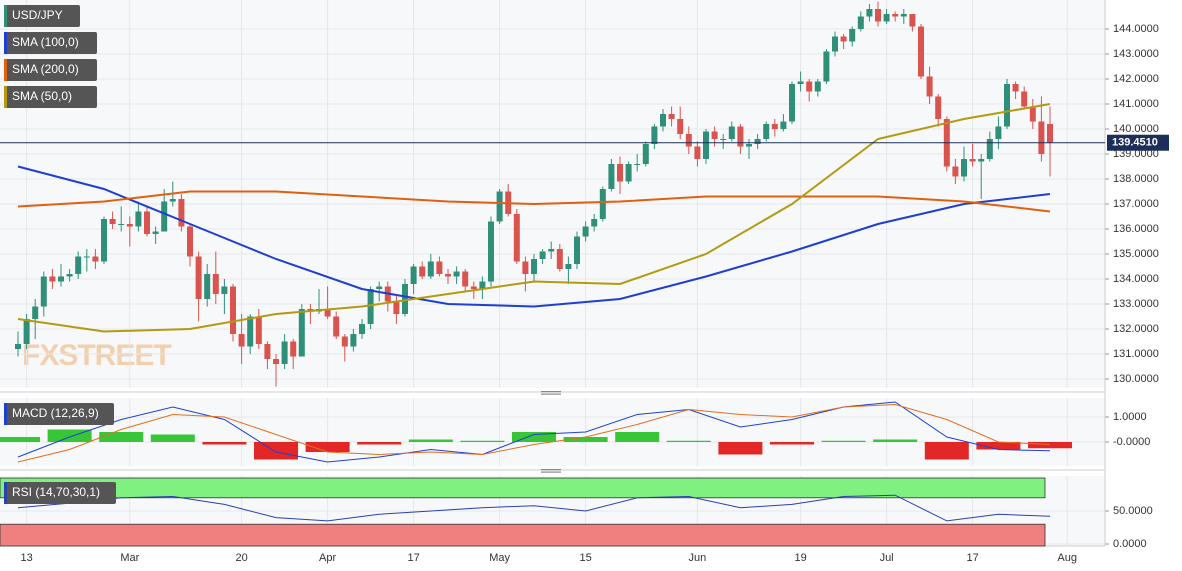 The height and width of the screenshot is (571, 1182). Describe the element at coordinates (1135, 143) in the screenshot. I see `last-price-label: 139.4510` at that location.